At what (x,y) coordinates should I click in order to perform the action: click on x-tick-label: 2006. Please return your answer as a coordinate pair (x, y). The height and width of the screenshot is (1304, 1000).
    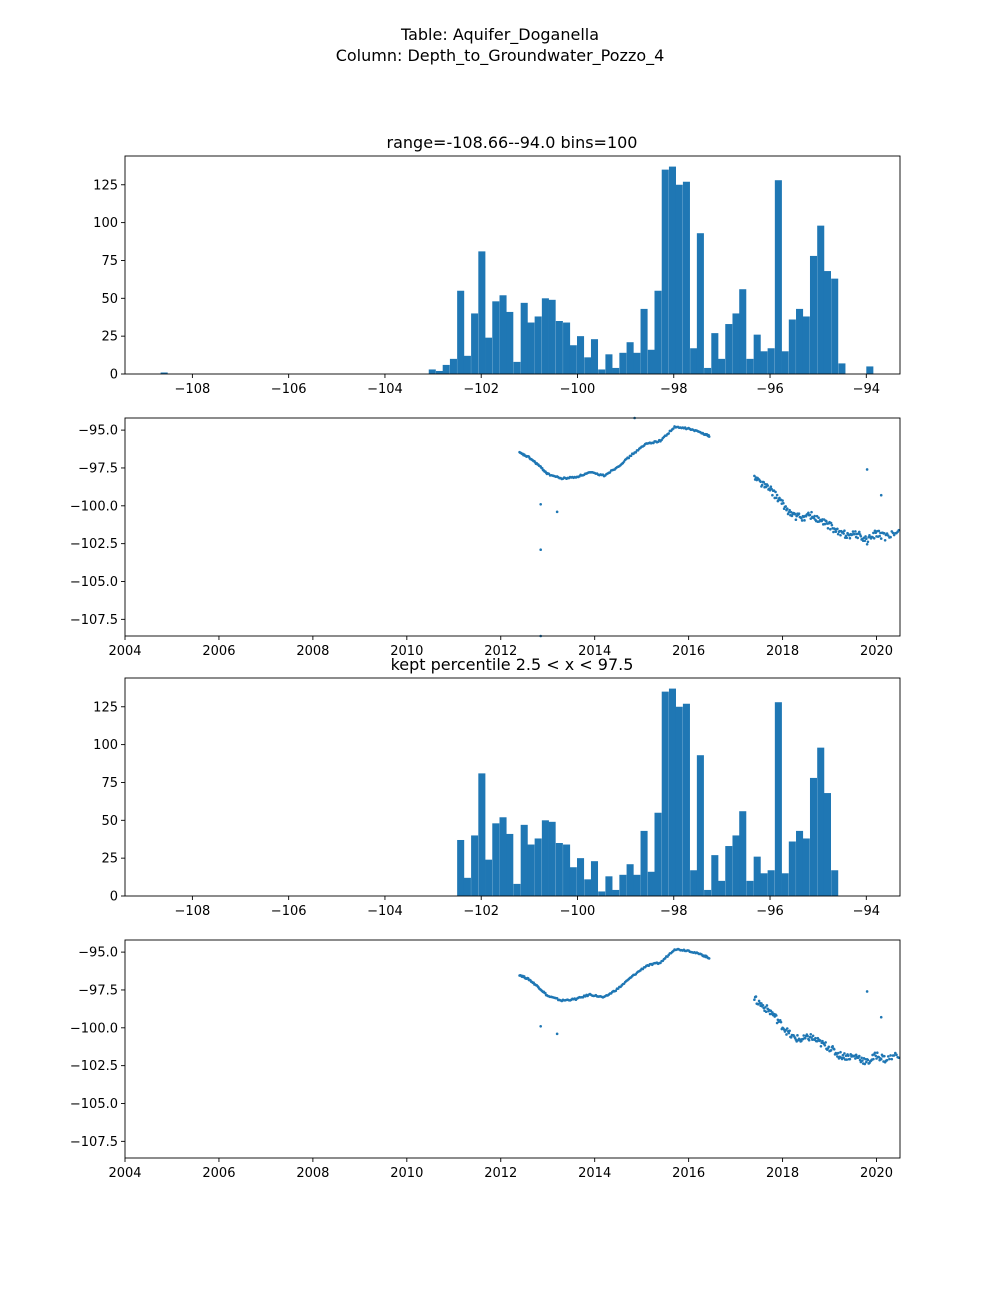
    Looking at the image, I should click on (218, 651).